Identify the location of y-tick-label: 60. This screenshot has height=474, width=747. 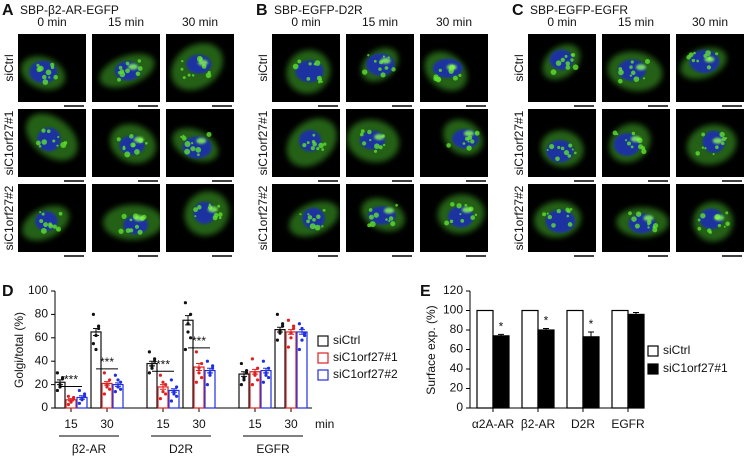
(42, 337).